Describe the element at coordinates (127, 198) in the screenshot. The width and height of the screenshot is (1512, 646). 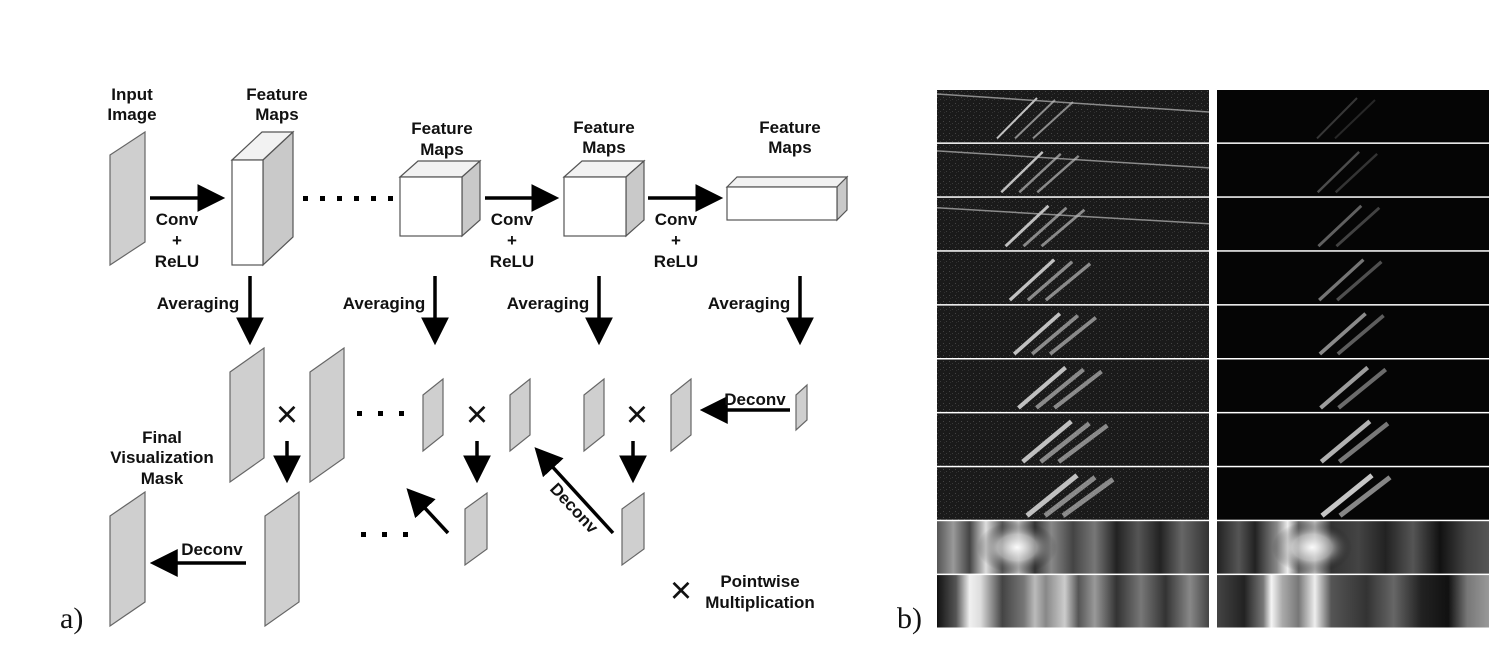
I see `input-image-slab` at that location.